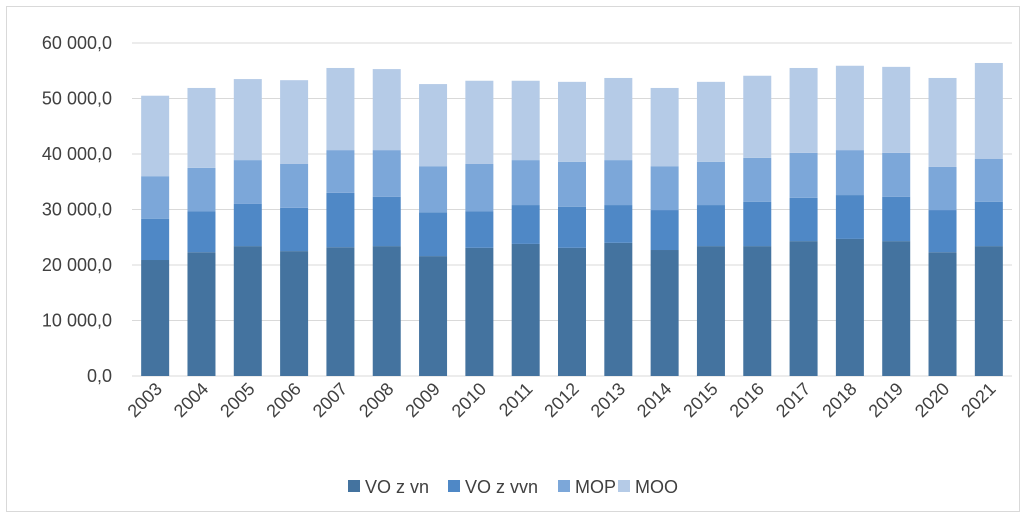 This screenshot has height=523, width=1026. What do you see at coordinates (77, 210) in the screenshot?
I see `y-tick-label: 30 000,0` at bounding box center [77, 210].